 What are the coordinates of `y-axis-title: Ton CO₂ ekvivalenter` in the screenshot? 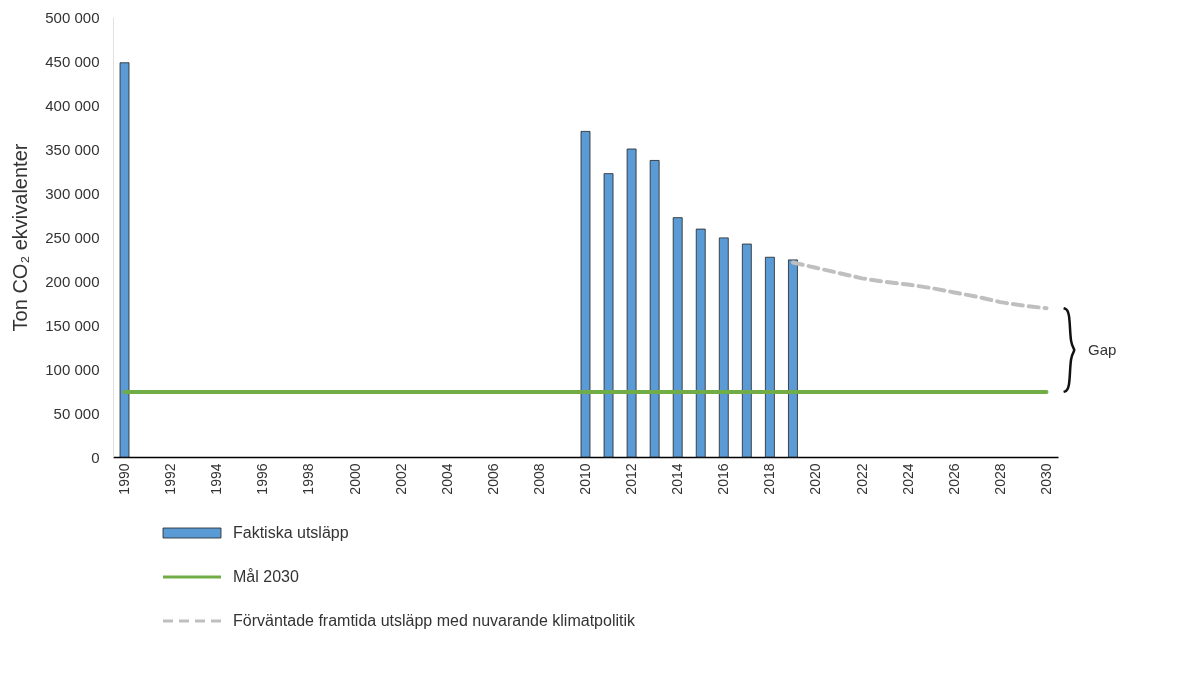 It's located at (20, 237).